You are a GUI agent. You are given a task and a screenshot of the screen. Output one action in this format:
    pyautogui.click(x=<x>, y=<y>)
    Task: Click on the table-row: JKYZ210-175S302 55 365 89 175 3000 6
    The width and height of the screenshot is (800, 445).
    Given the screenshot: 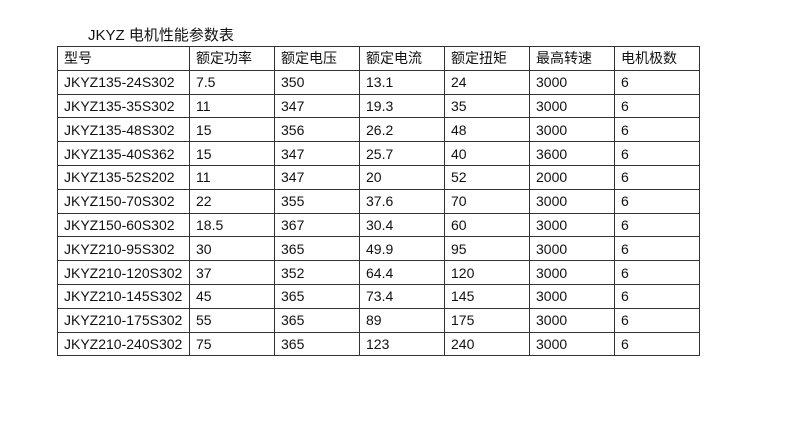 What is the action you would take?
    pyautogui.click(x=378, y=320)
    